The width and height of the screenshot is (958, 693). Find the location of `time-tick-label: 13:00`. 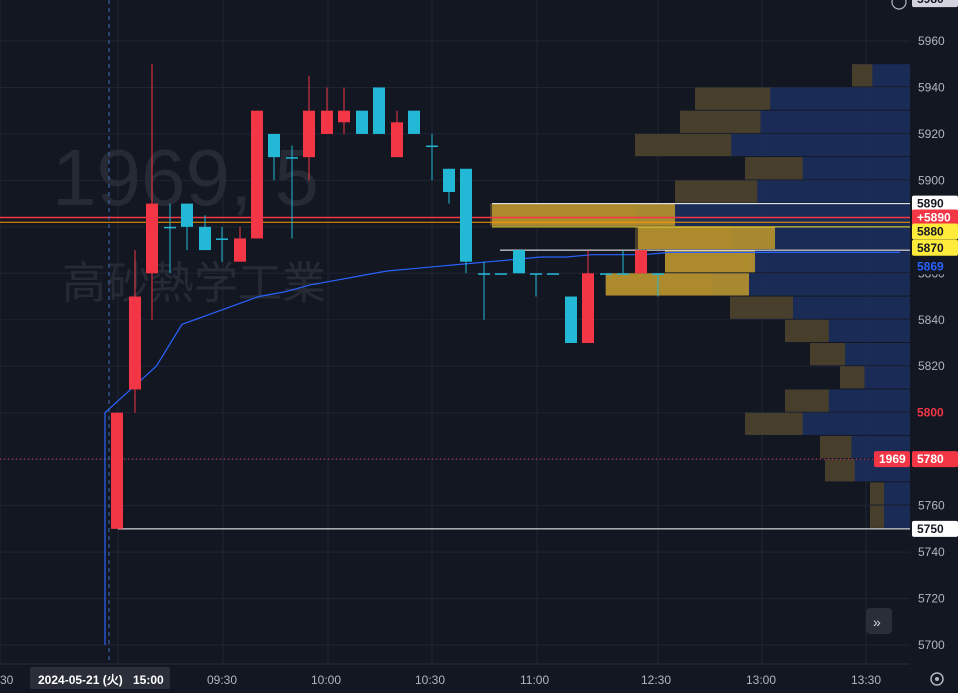

time-tick-label: 13:00 is located at coordinates (761, 680).